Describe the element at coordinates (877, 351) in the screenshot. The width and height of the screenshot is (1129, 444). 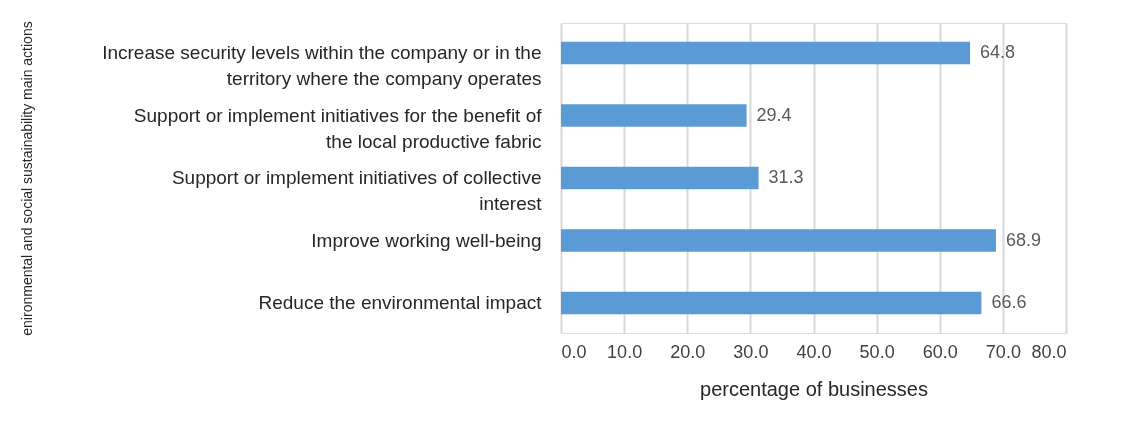
I see `x-tick-label: 50.0` at that location.